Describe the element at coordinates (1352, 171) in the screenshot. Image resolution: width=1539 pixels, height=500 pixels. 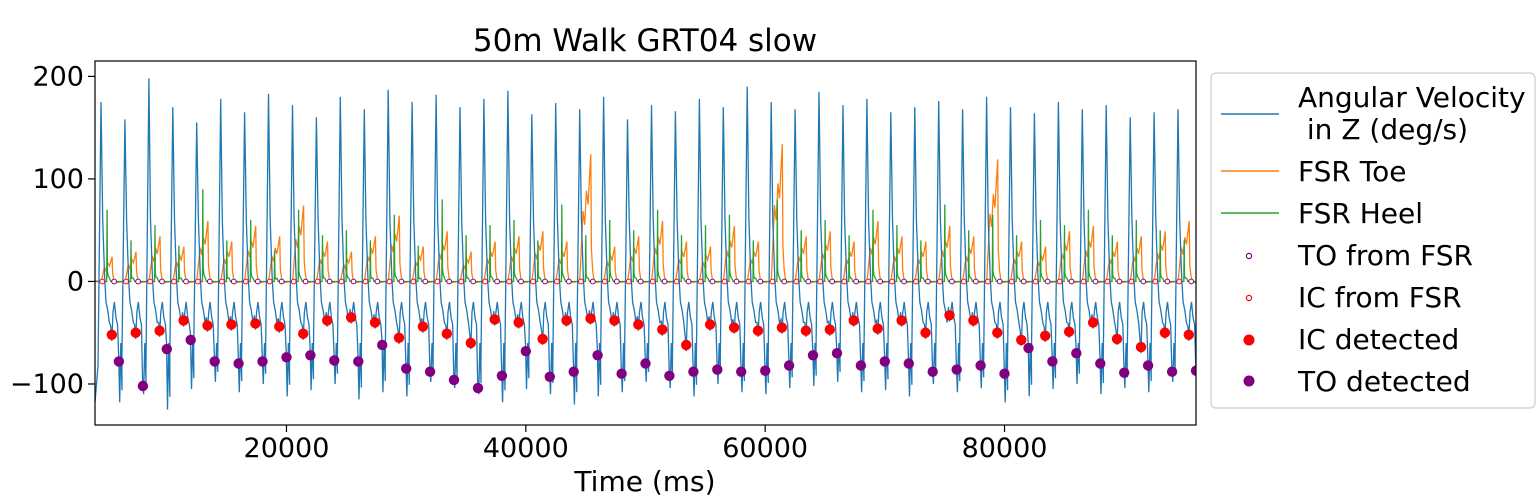
I see `legend-label-fsr-toe: FSR Toe` at that location.